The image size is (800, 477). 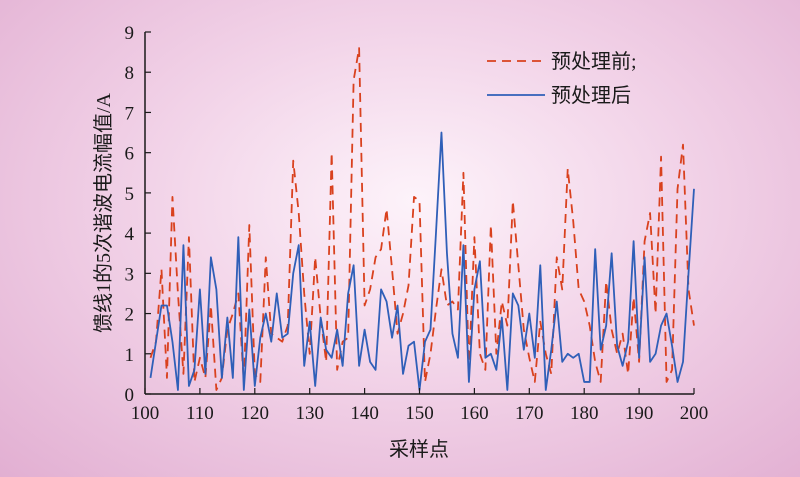 I want to click on x-axis-title: 采样点, so click(x=419, y=449).